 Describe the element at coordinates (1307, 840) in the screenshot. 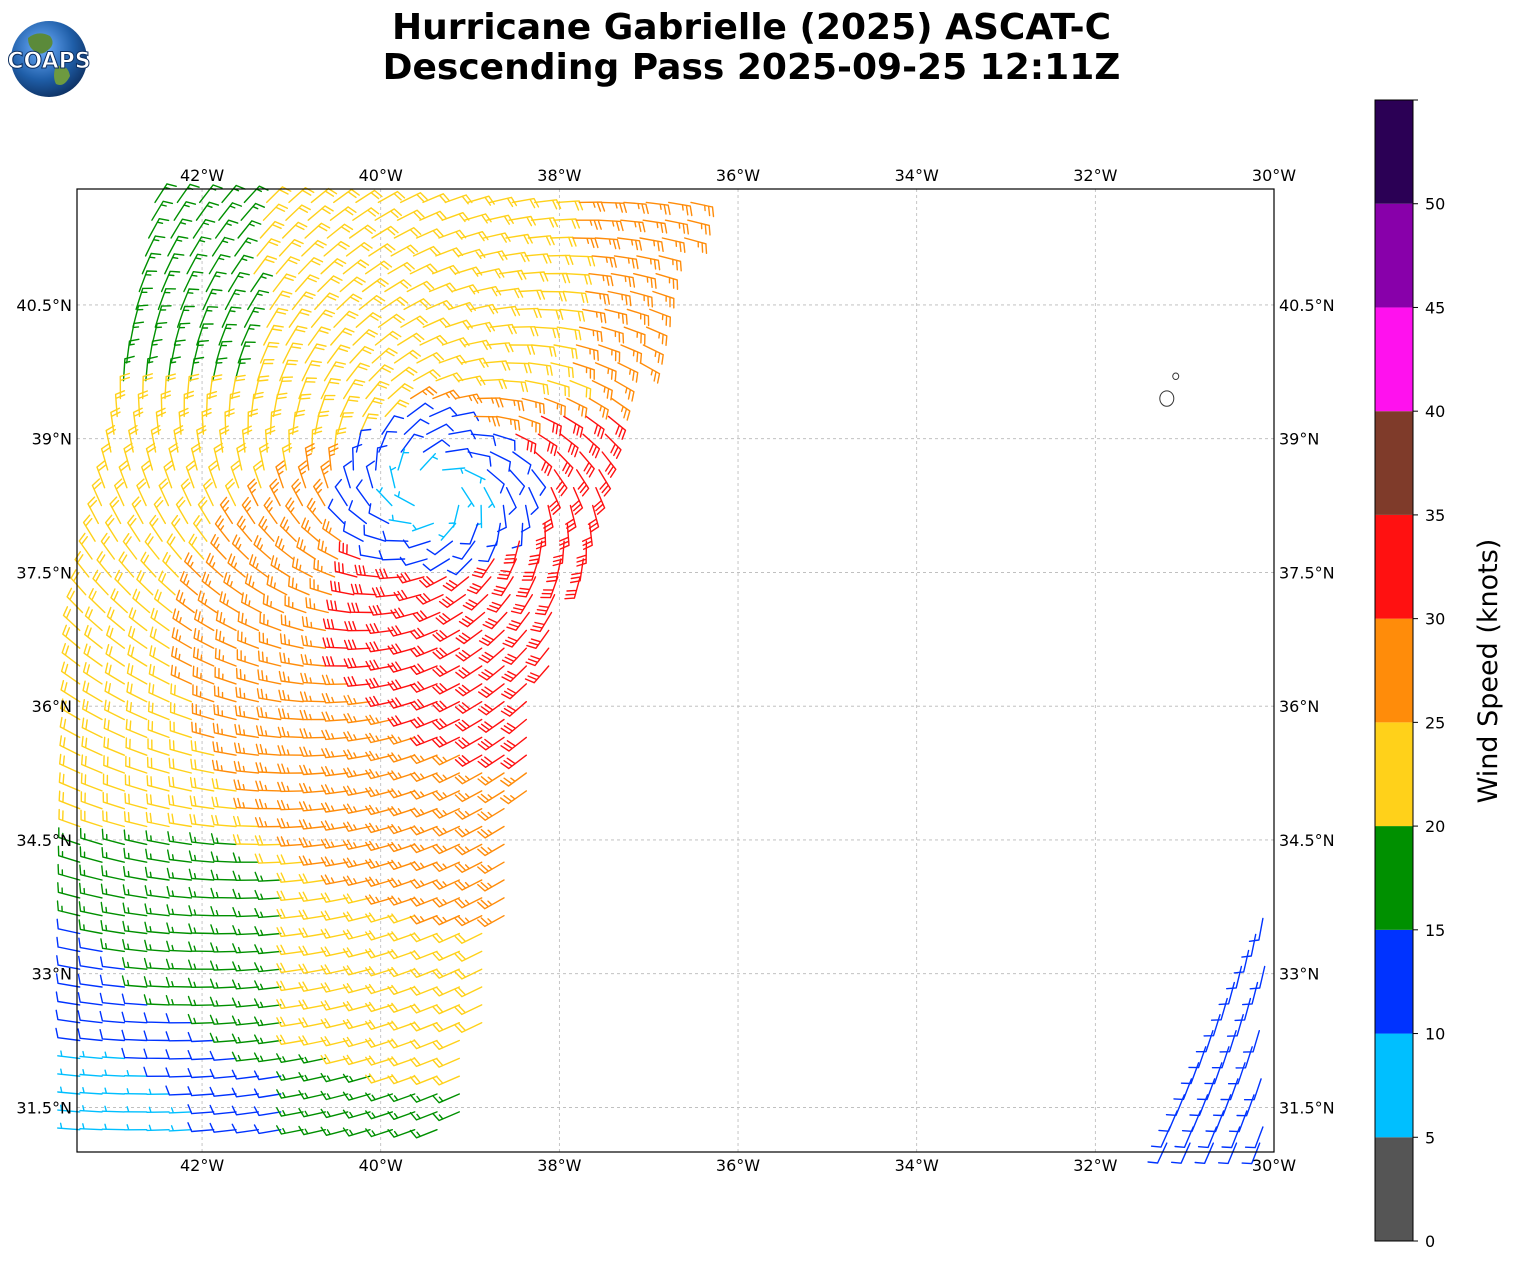

I see `lat-tick-label-right: 34.5°N` at that location.